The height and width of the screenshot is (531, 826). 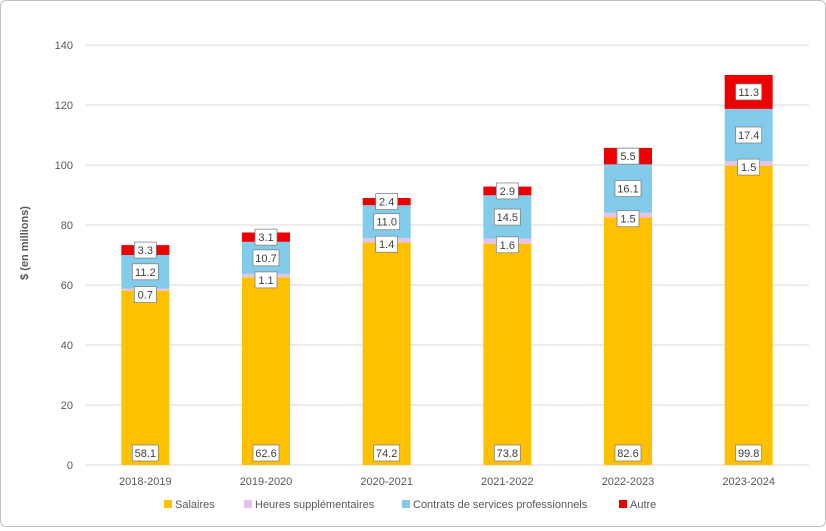 What do you see at coordinates (266, 482) in the screenshot?
I see `x-tick-label: 2019-2020` at bounding box center [266, 482].